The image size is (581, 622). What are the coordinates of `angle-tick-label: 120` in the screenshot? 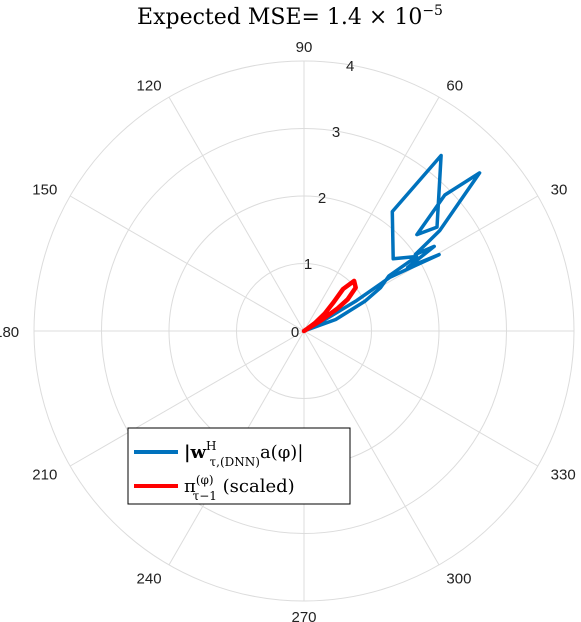 It's located at (149, 85).